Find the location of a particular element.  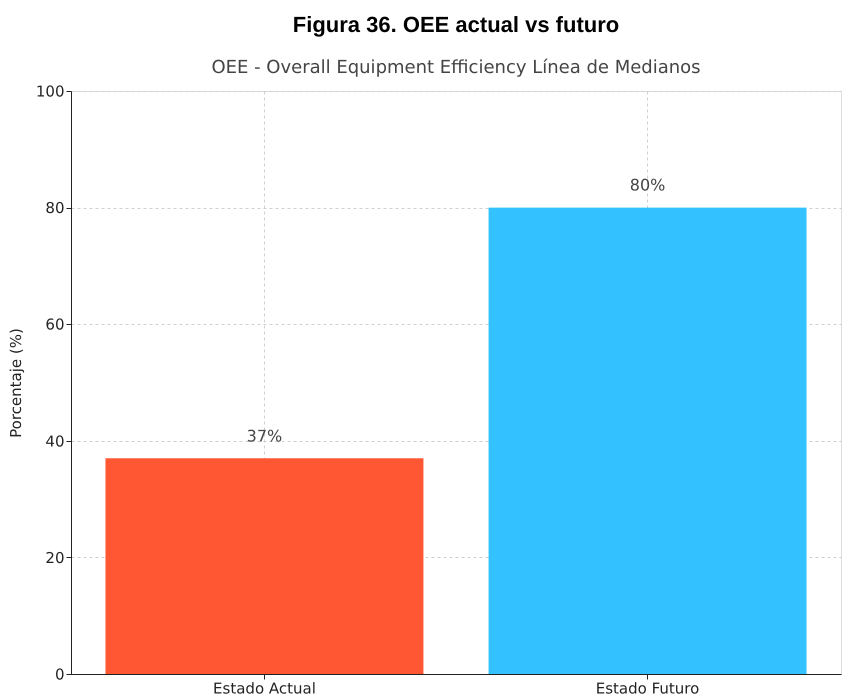

text: Figura 36. OEE actual vs futuro is located at coordinates (456, 24).